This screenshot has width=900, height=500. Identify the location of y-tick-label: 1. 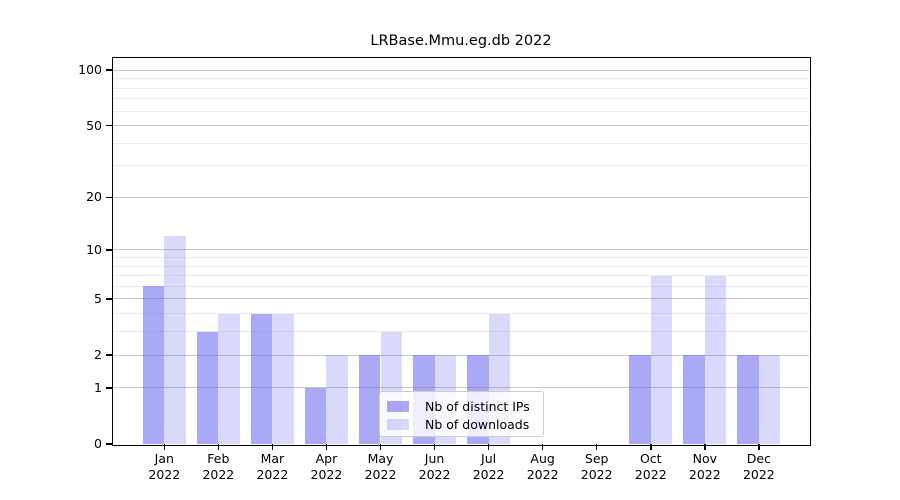
(98, 387).